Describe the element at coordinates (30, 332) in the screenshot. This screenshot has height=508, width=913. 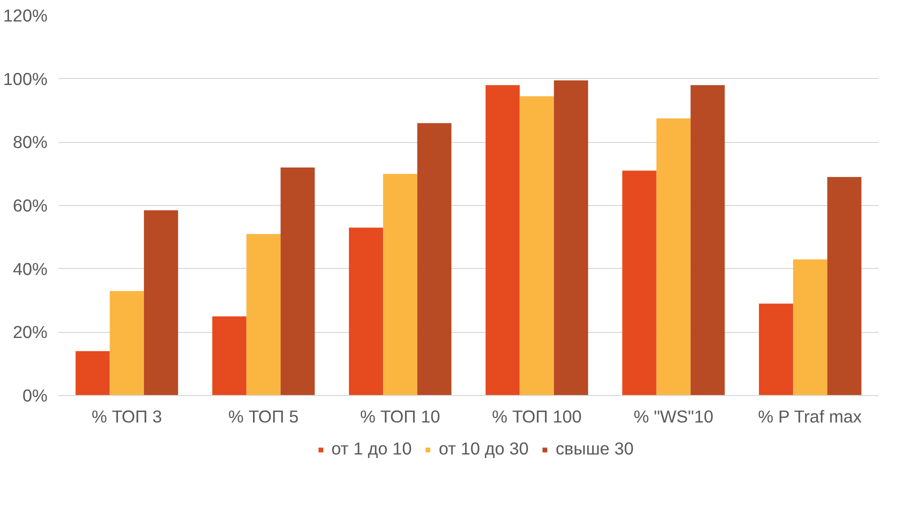
I see `y-tick-label: 20%` at that location.